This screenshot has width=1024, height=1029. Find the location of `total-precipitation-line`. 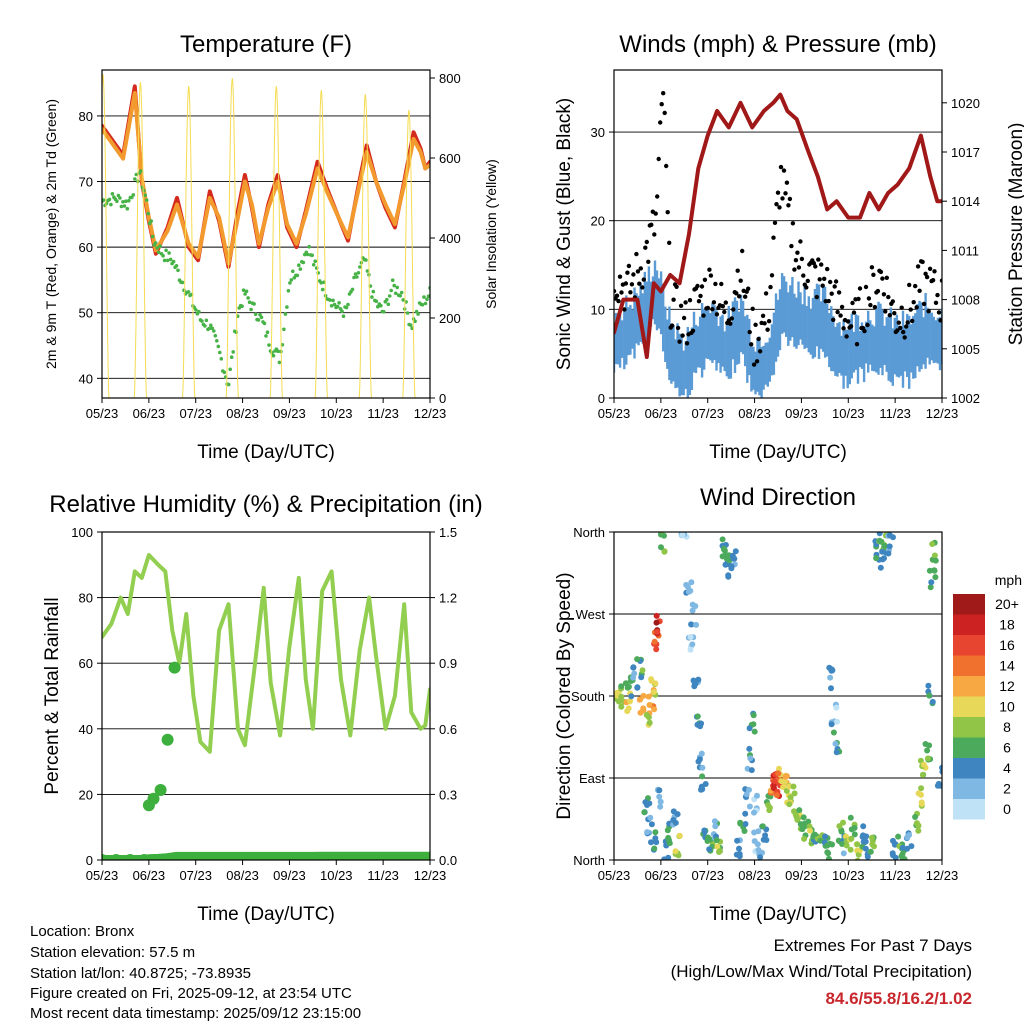

total-precipitation-line is located at coordinates (266, 855).